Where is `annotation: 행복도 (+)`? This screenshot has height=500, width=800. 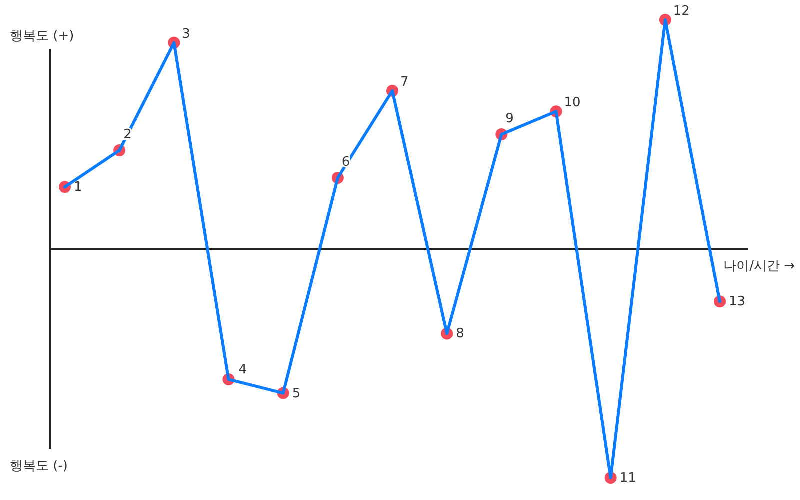 annotation: 행복도 (+) is located at coordinates (42, 36).